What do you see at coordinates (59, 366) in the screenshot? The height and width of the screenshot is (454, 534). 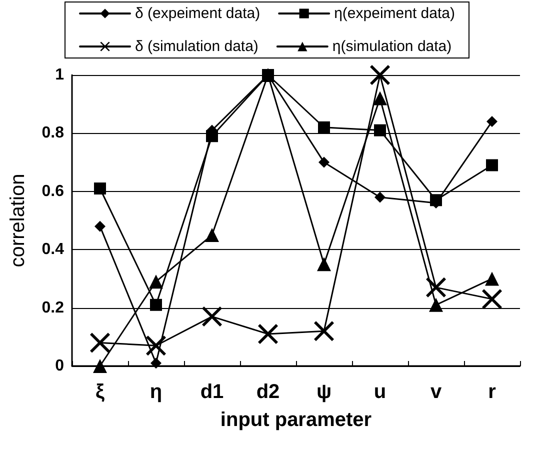 I see `y-tick-label: 0` at bounding box center [59, 366].